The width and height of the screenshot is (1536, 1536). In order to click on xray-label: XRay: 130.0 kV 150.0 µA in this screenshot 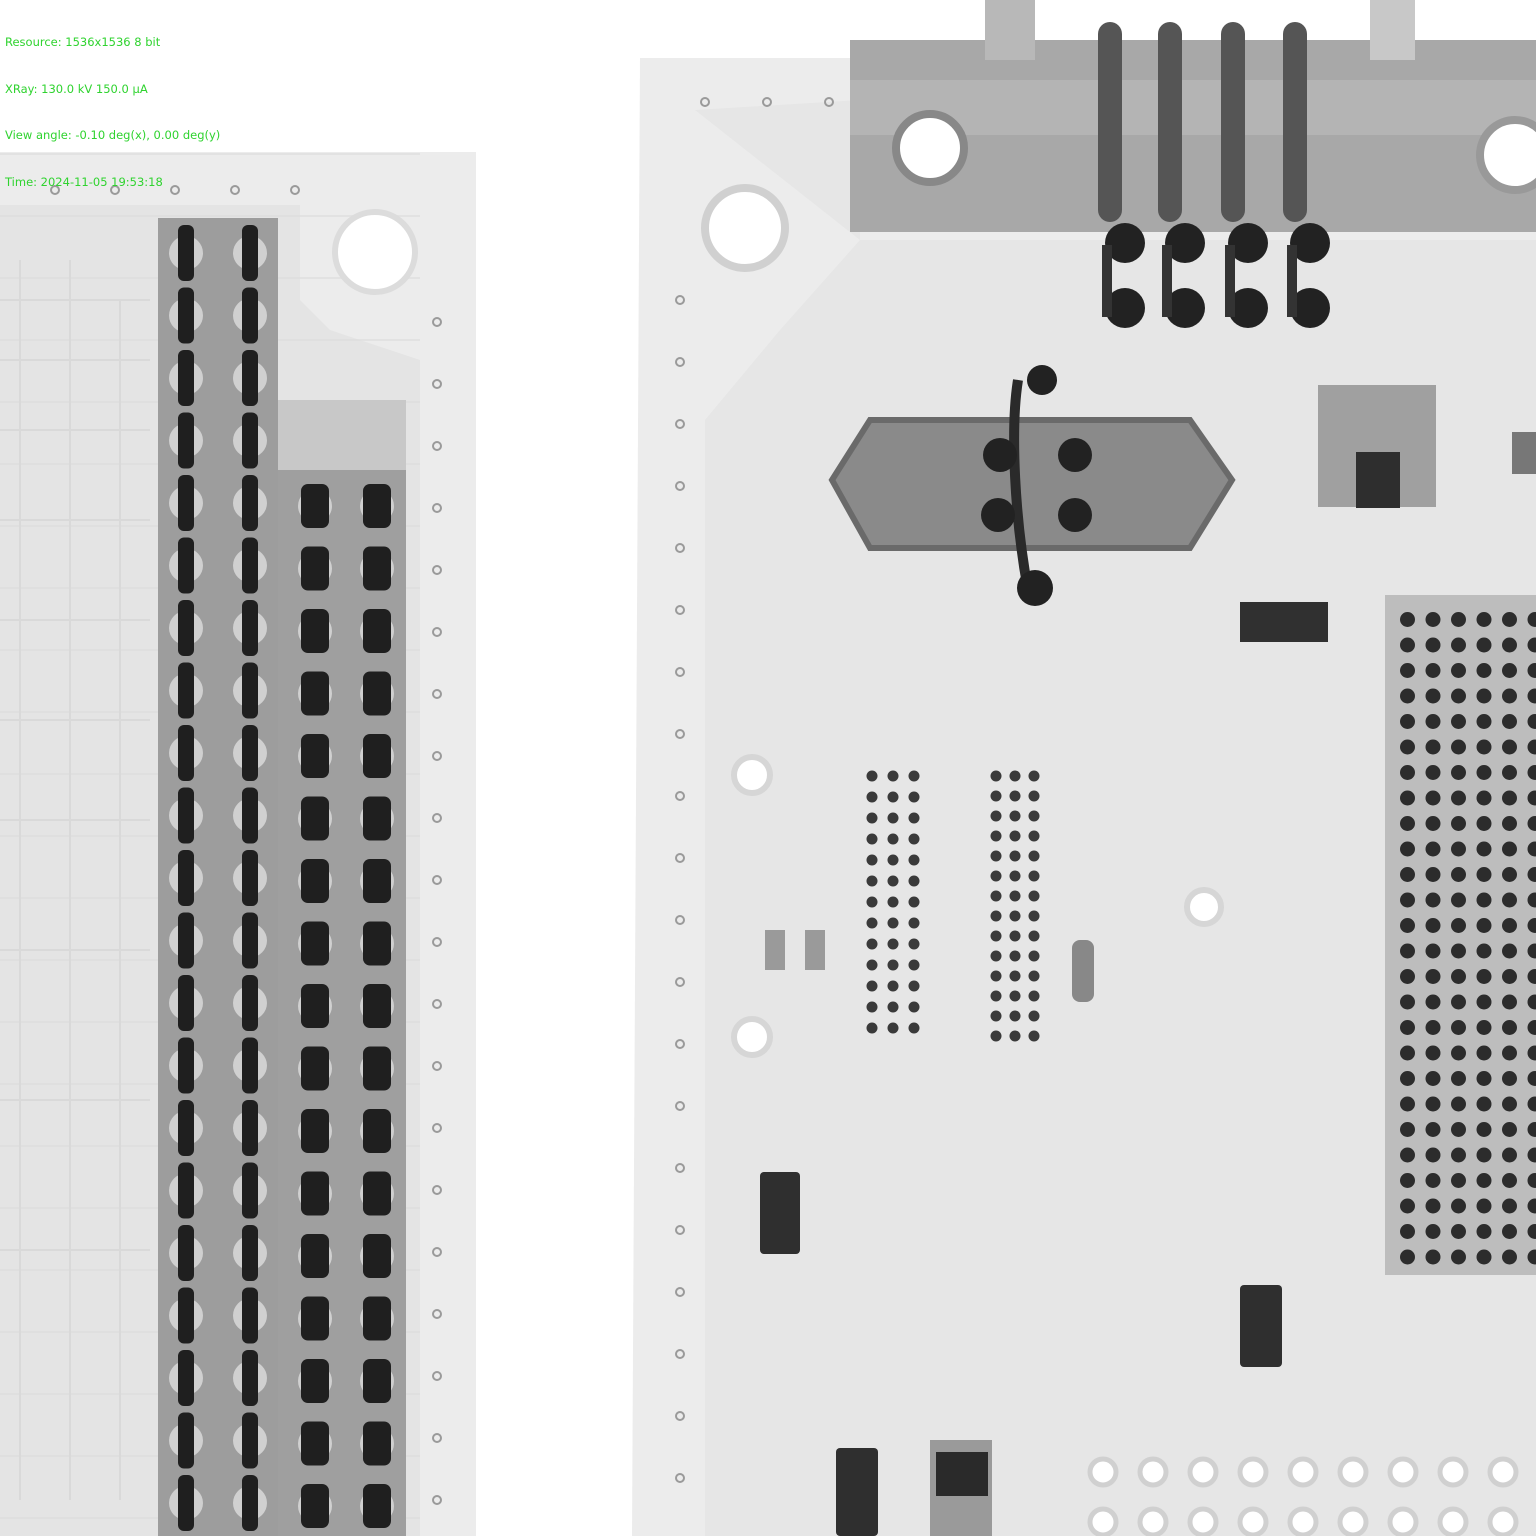, I will do `click(76, 88)`.